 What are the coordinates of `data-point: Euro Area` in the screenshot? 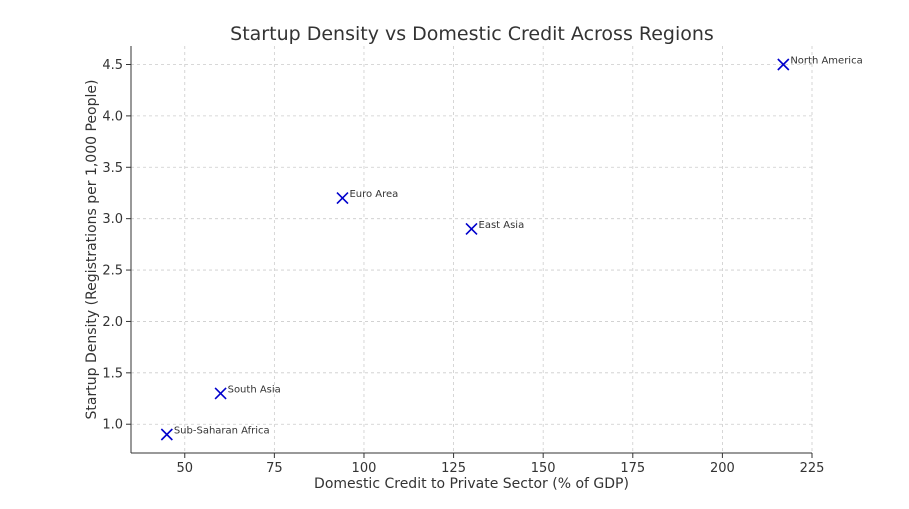 It's located at (367, 197).